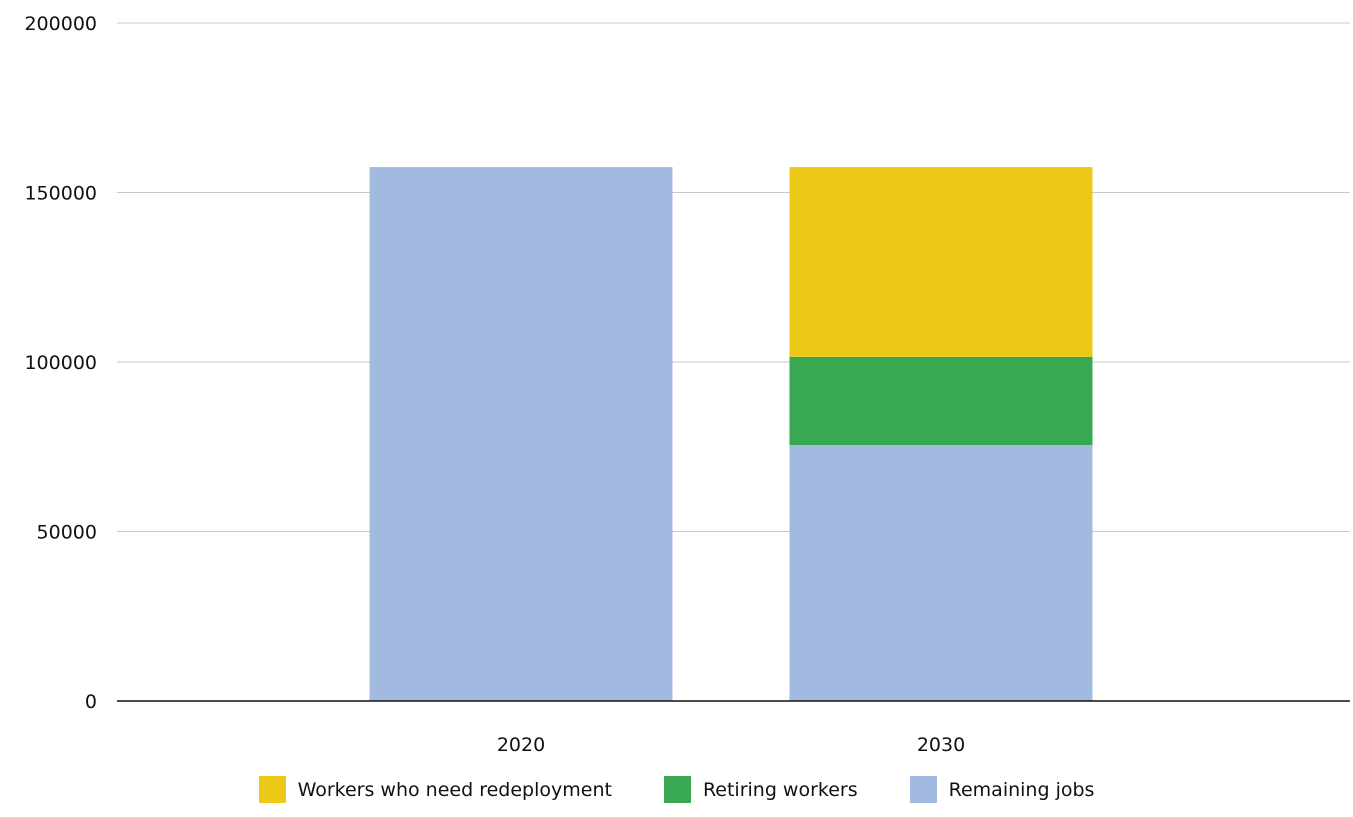  I want to click on y-tick-label: 100000, so click(60, 363).